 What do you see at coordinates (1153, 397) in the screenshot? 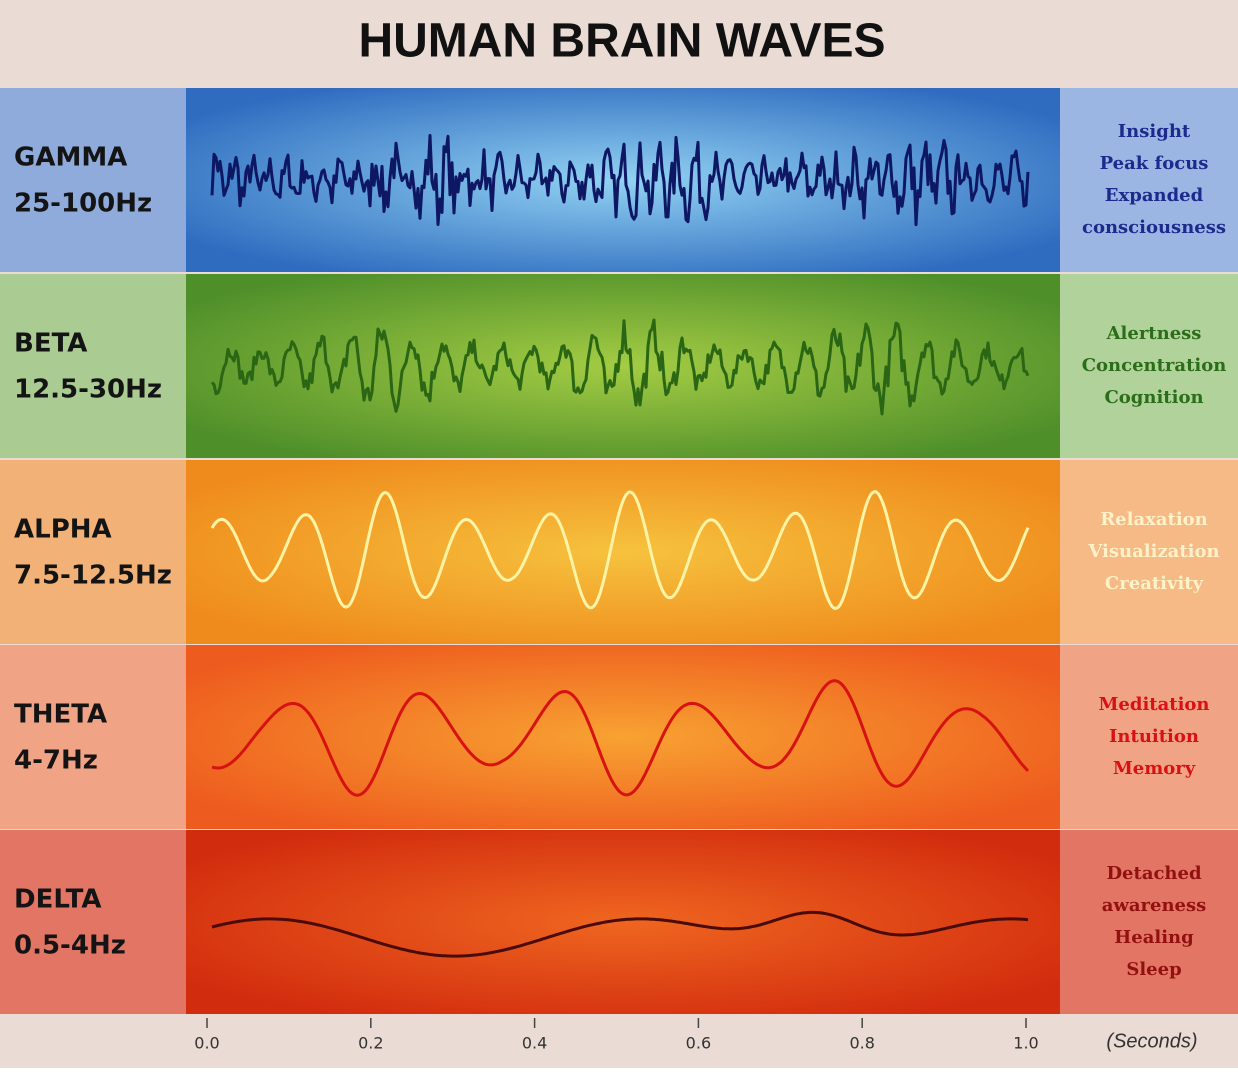
I see `effect: Cognition` at bounding box center [1153, 397].